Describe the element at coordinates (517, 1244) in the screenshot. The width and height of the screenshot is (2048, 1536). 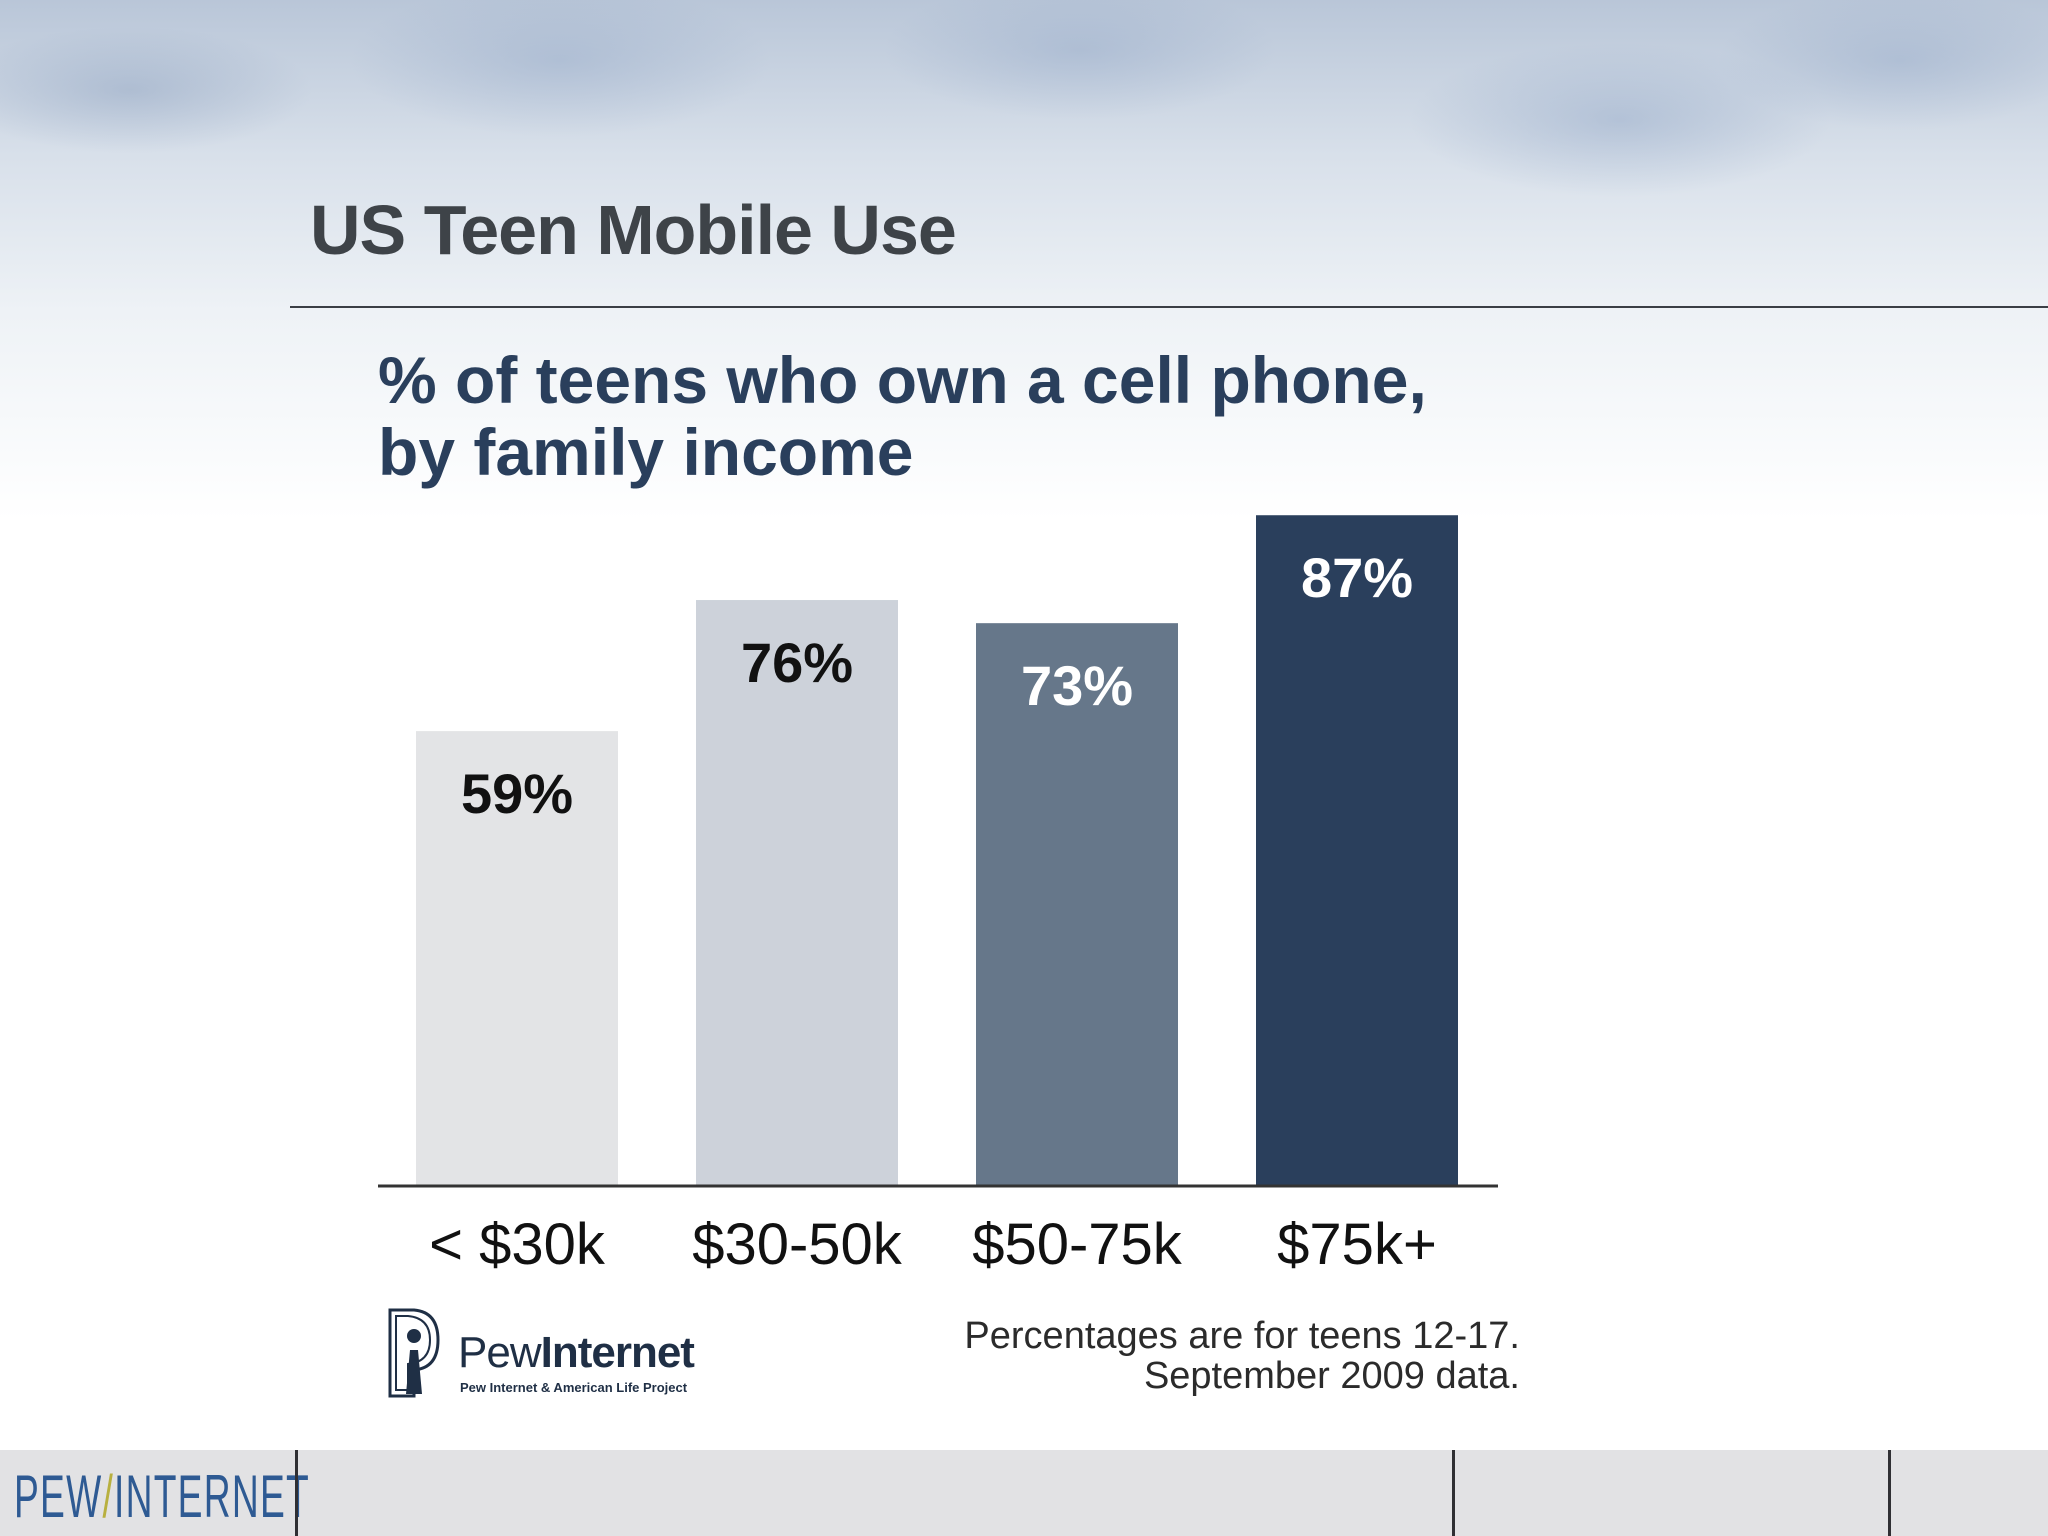
I see `x-tick-label: < $30k` at that location.